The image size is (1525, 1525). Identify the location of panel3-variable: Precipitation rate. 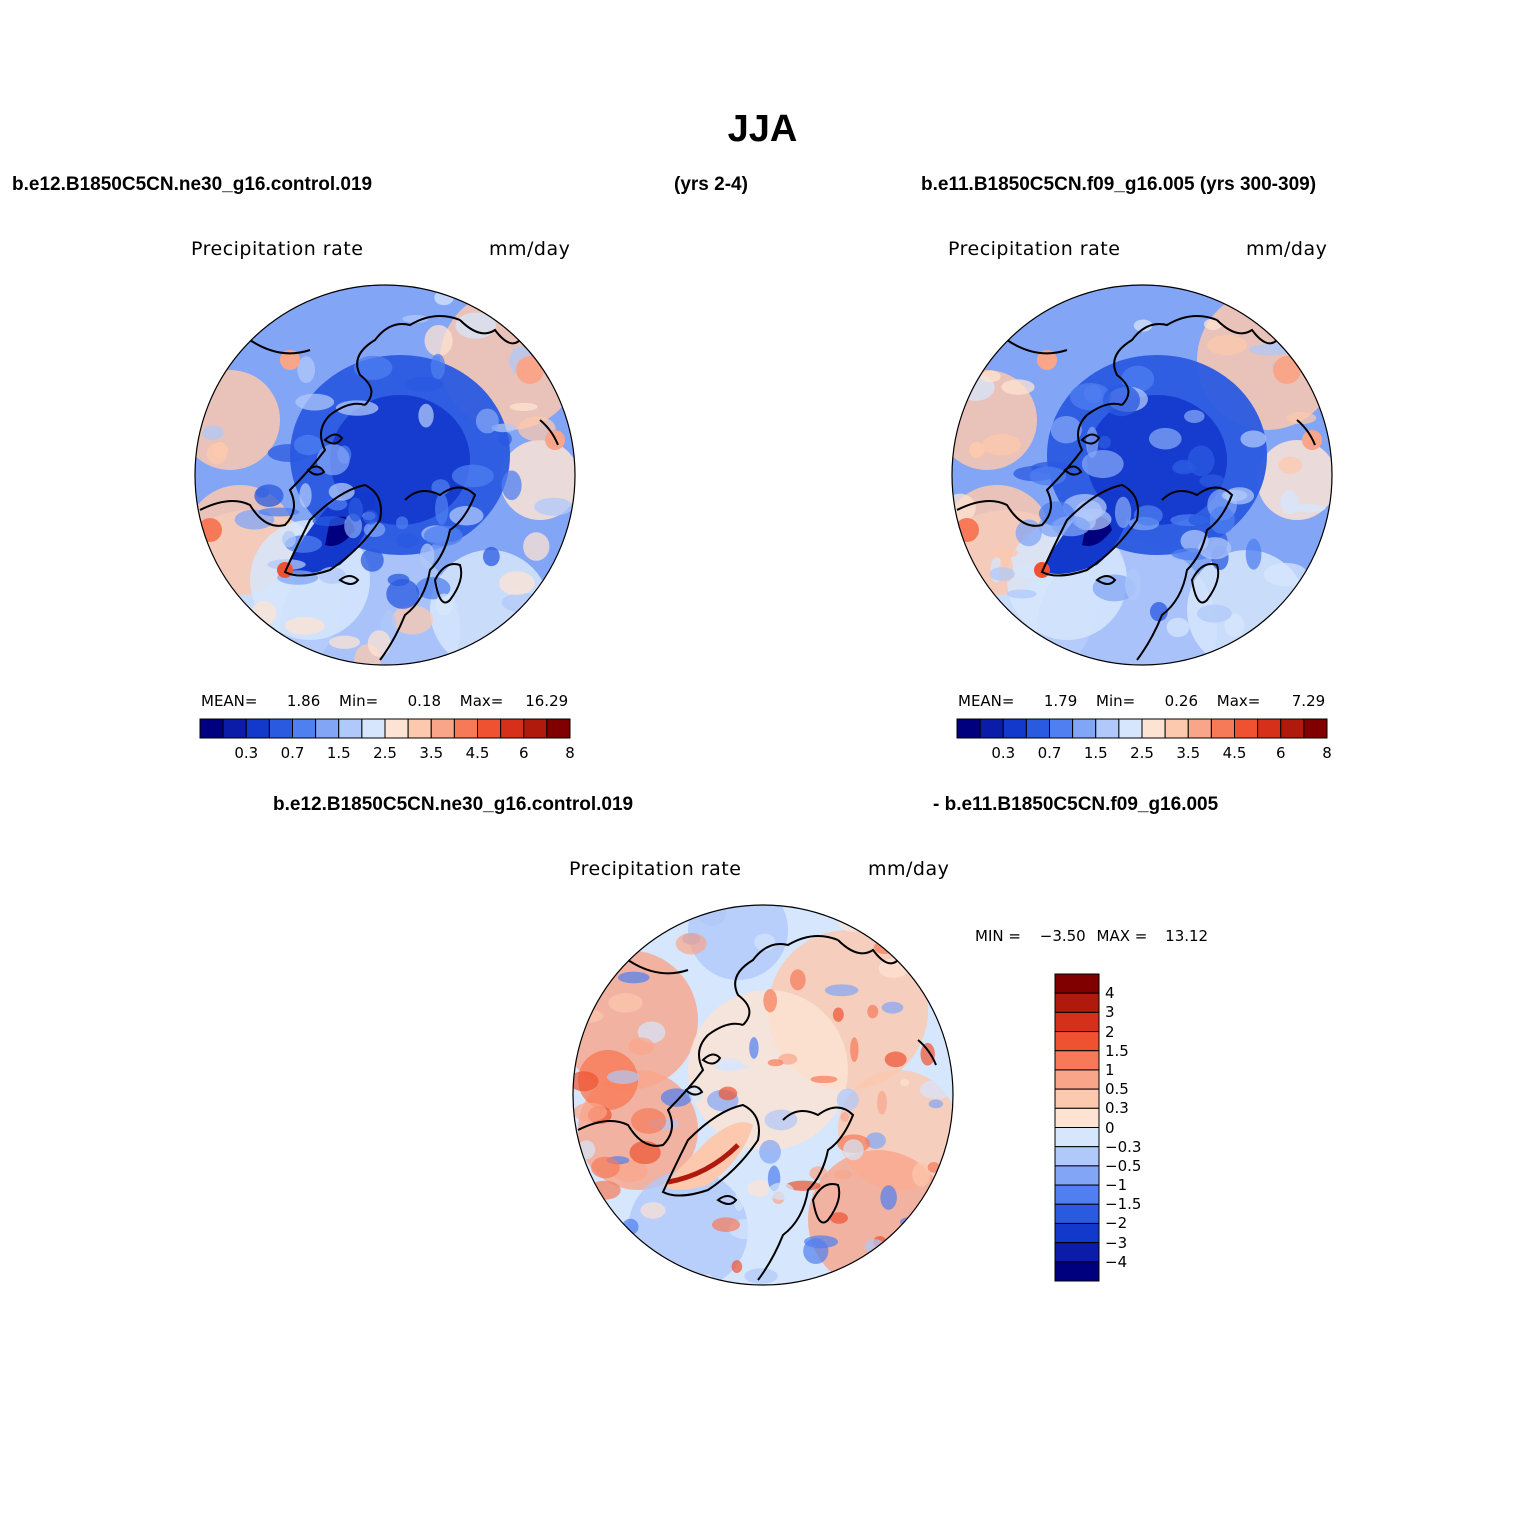
(655, 869).